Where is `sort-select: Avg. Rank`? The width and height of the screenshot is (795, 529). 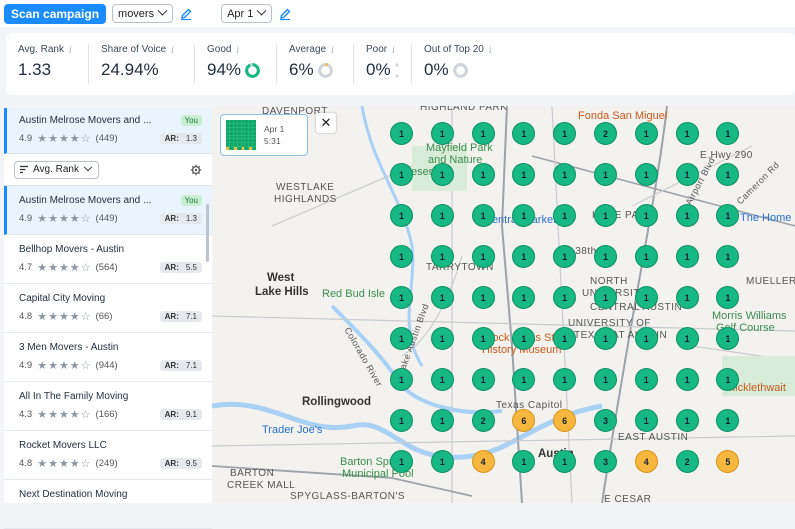 sort-select: Avg. Rank is located at coordinates (56, 169).